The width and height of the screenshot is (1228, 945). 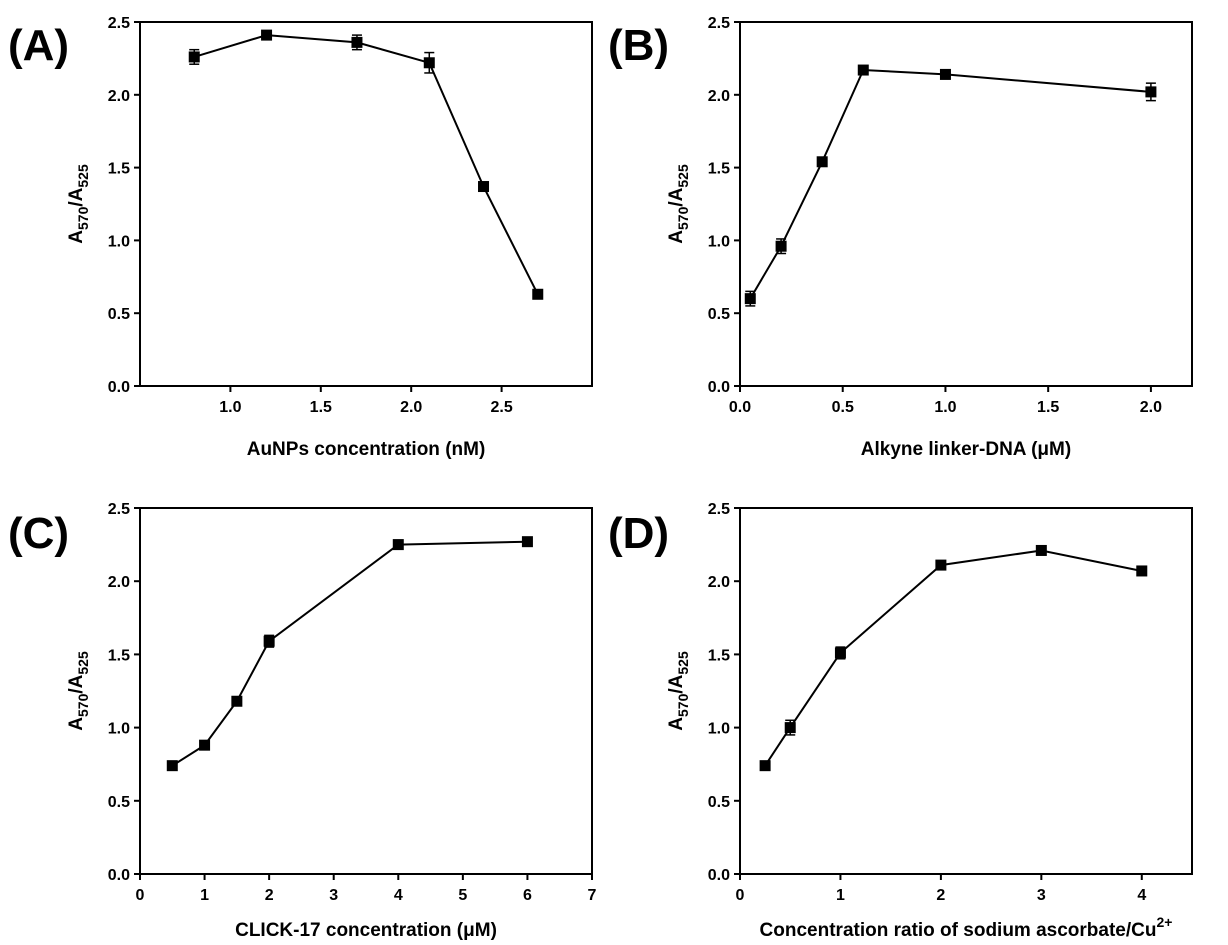 I want to click on x-axis-title: Alkyne linker-DNA (μM), so click(x=966, y=449).